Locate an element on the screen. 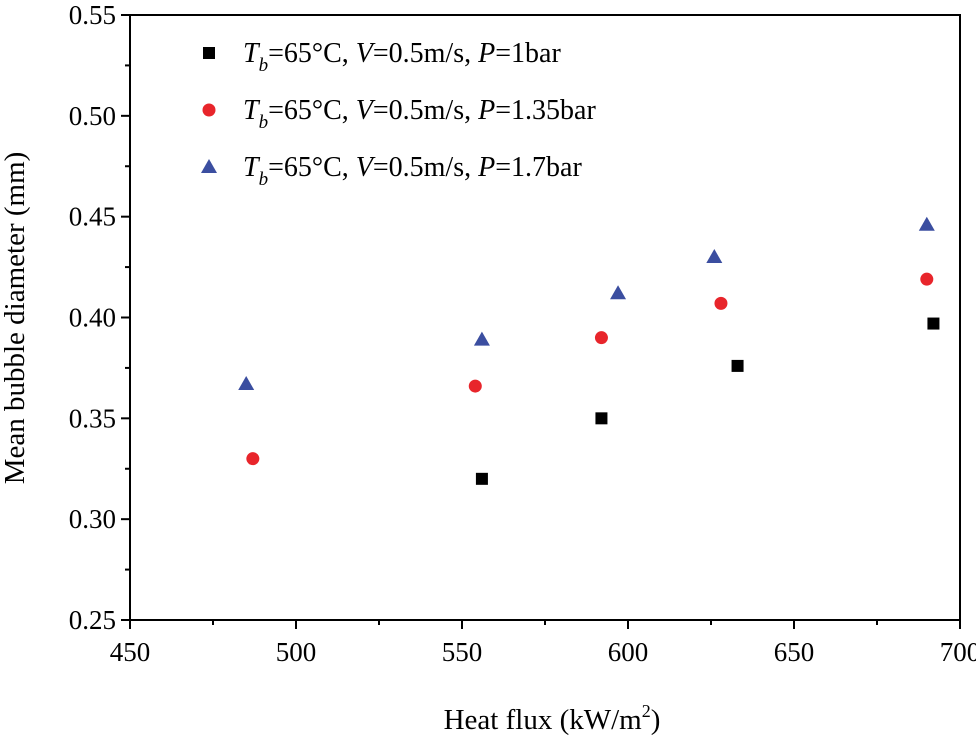  y-axis-label: Mean bubble diameter (mm) is located at coordinates (15, 318).